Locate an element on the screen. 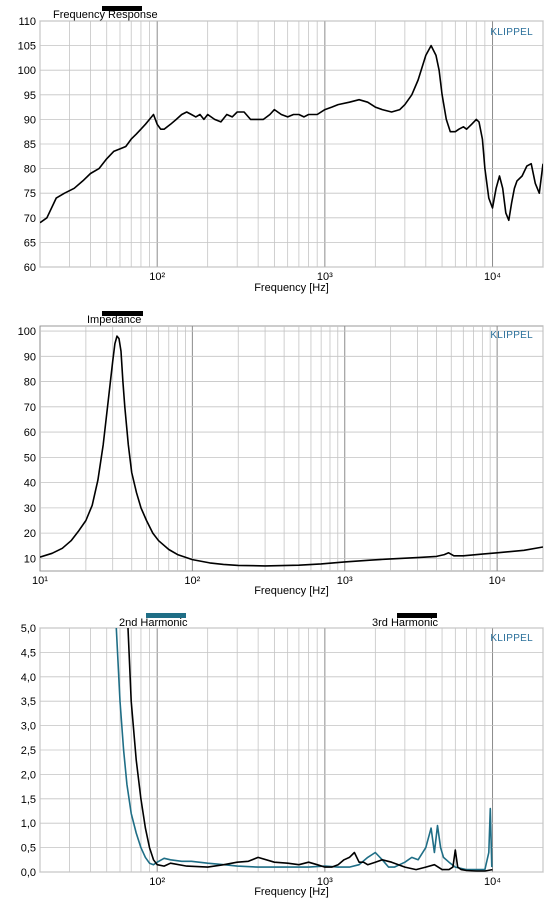  y-tick-label: 0,0 is located at coordinates (28, 873).